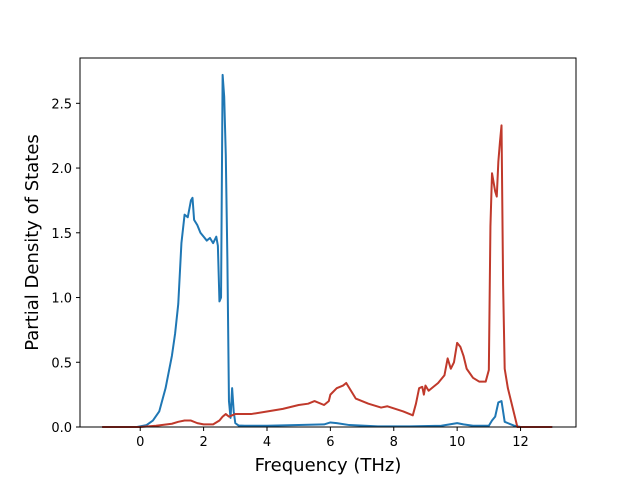 The width and height of the screenshot is (640, 480). I want to click on x-axis-ticks: 0 2 4 6 8 10 12, so click(332, 438).